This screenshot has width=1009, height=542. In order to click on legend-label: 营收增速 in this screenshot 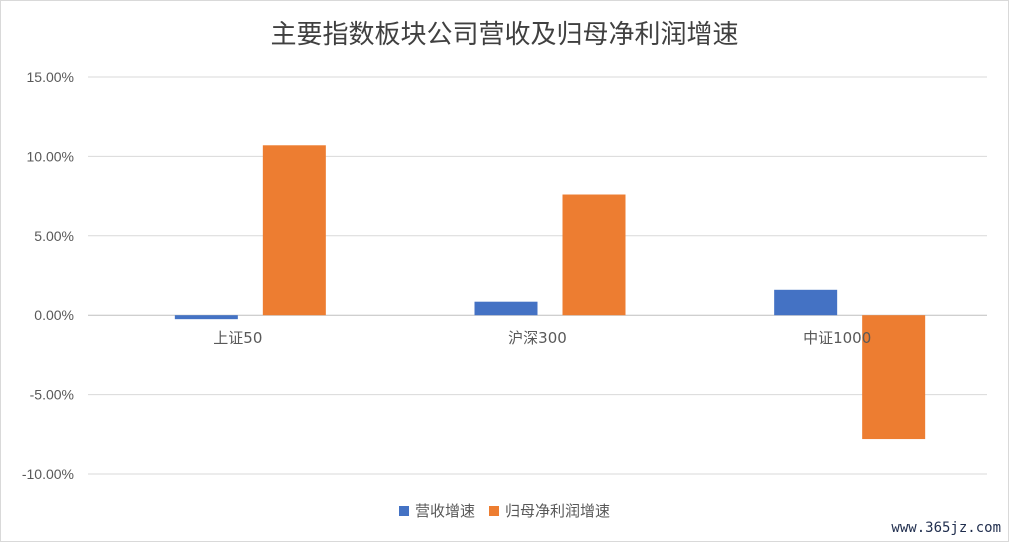, I will do `click(444, 511)`.